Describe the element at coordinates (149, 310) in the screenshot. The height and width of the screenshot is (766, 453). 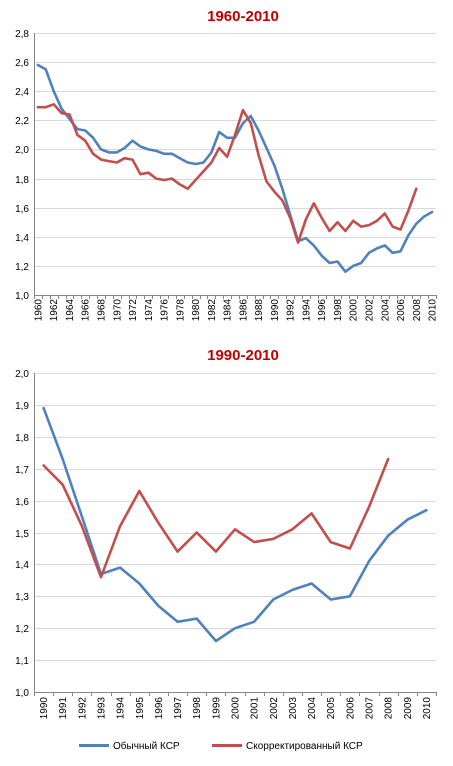
I see `x-tick-label: 1974` at that location.